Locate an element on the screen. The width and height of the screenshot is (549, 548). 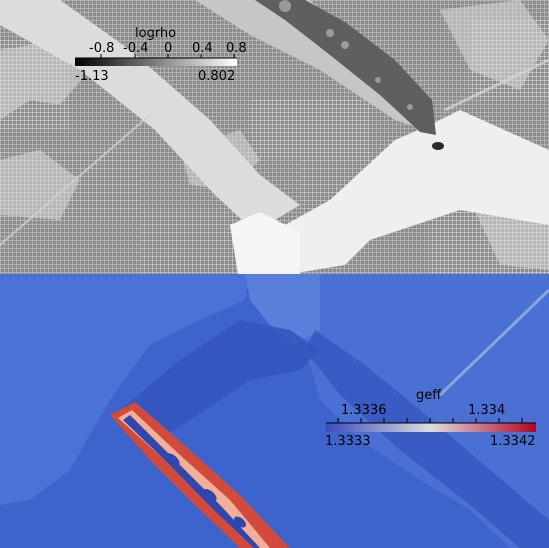
density-thin-shock-right is located at coordinates (496, 85).